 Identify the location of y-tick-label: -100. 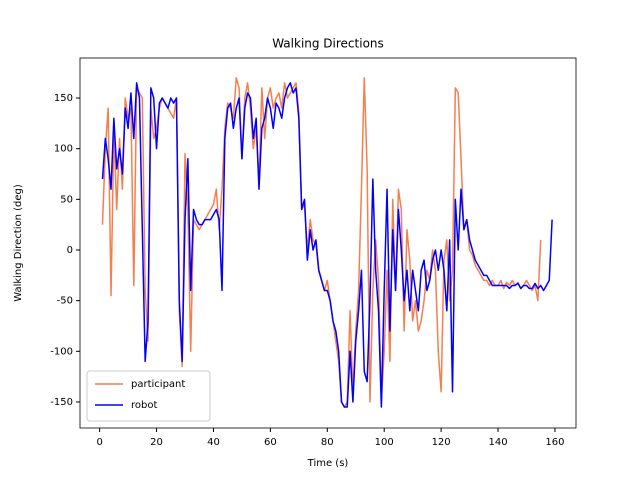
(61, 351).